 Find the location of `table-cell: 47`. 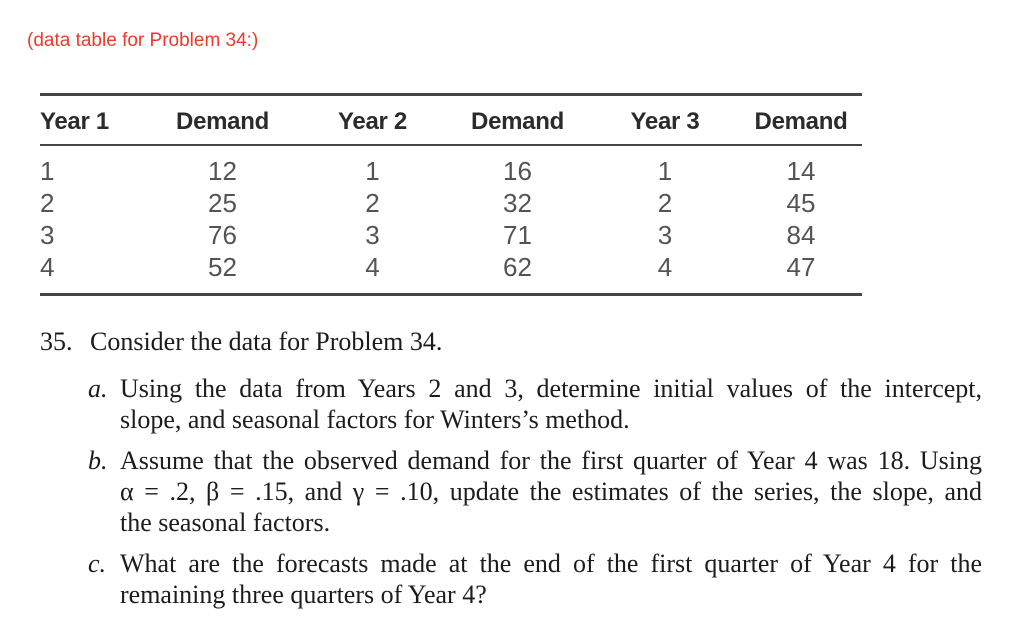

table-cell: 47 is located at coordinates (801, 267).